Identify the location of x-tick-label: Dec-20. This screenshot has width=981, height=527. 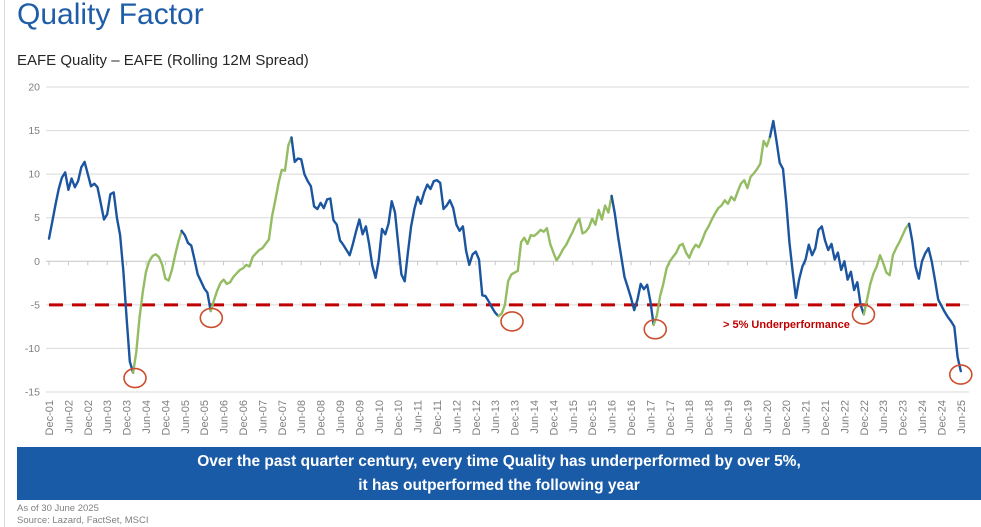
(787, 417).